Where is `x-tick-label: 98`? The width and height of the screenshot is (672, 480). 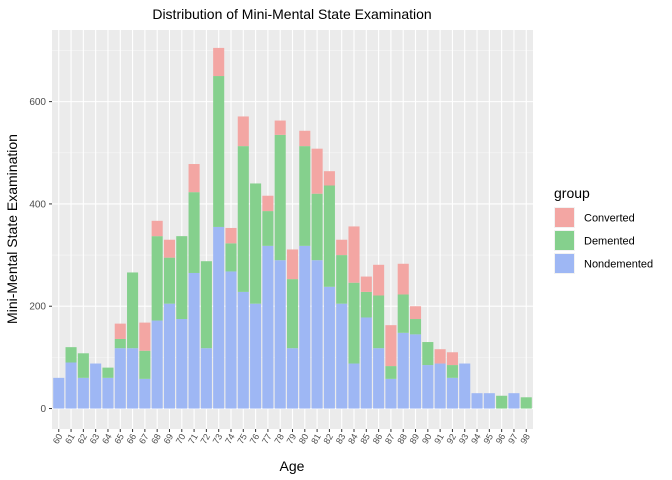 x-tick-label: 98 is located at coordinates (525, 439).